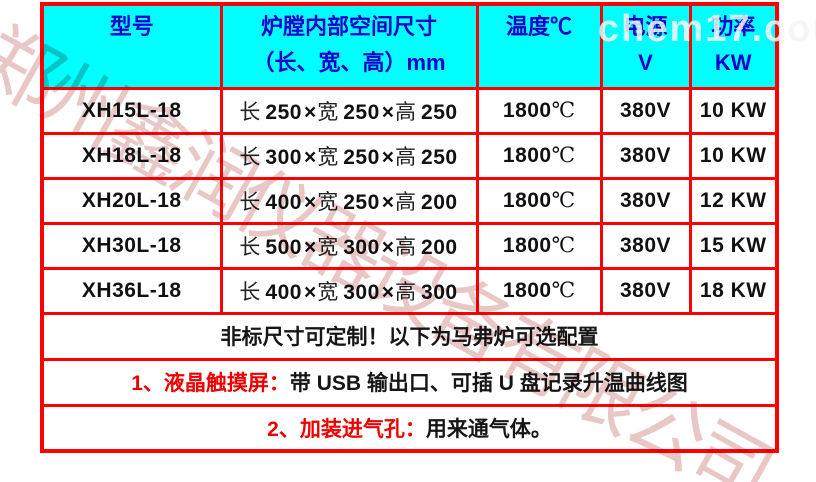 The height and width of the screenshot is (482, 816). I want to click on header-power: 功率 KW, so click(733, 46).